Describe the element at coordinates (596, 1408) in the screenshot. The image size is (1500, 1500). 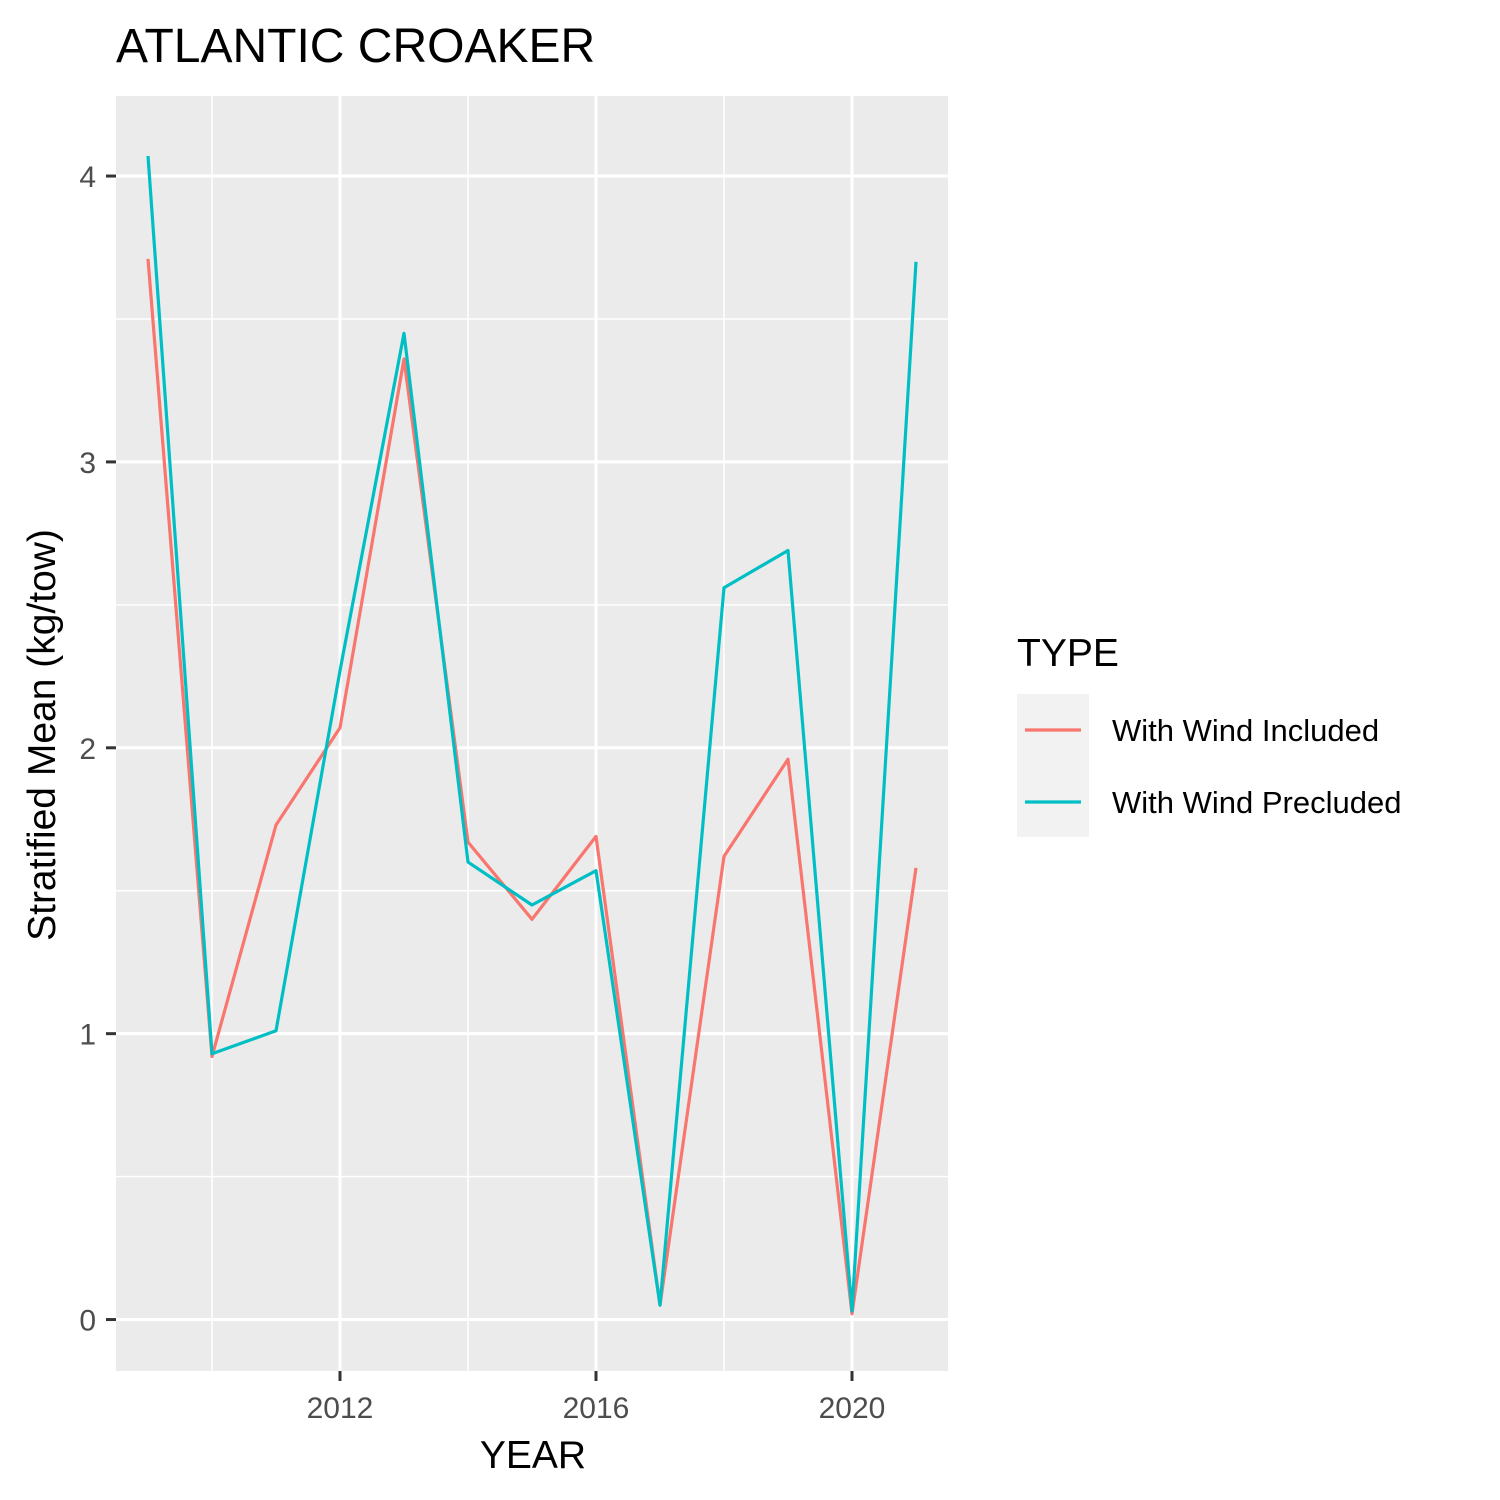
I see `x-tick-label: 2016` at that location.